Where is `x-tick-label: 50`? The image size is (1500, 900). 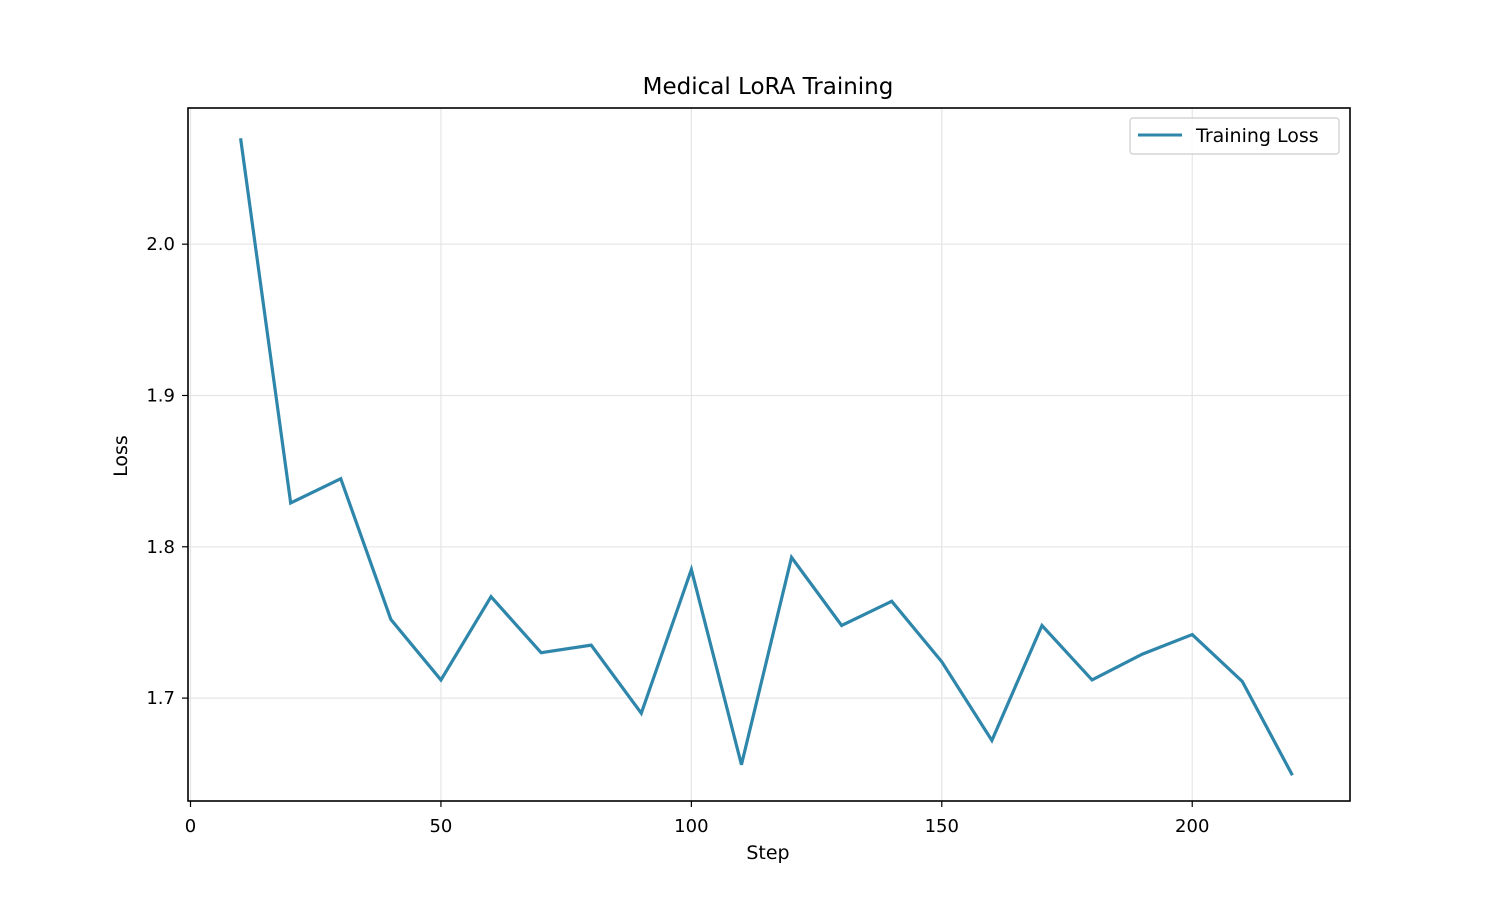 x-tick-label: 50 is located at coordinates (440, 826).